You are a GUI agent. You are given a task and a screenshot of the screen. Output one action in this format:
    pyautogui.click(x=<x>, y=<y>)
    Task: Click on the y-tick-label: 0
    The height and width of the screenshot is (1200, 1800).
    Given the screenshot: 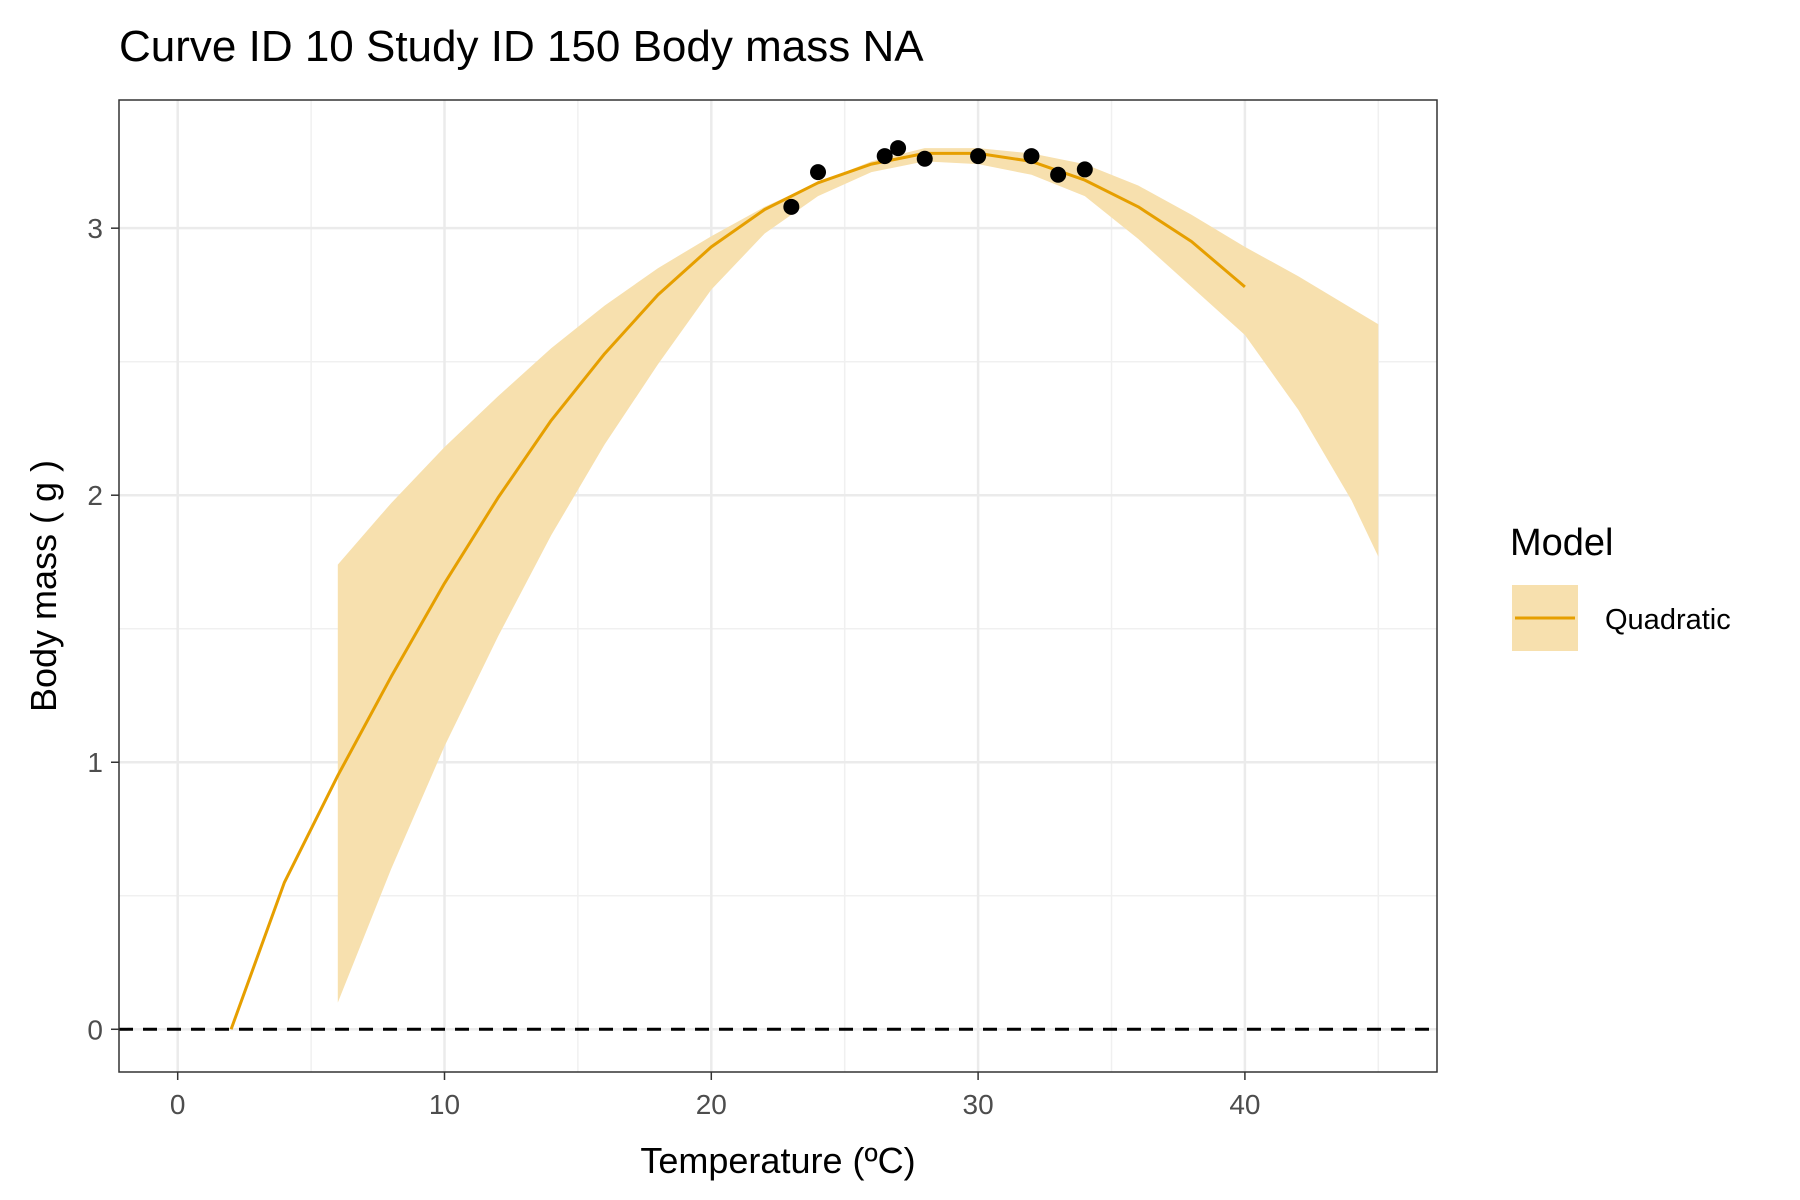 What is the action you would take?
    pyautogui.click(x=95, y=1029)
    